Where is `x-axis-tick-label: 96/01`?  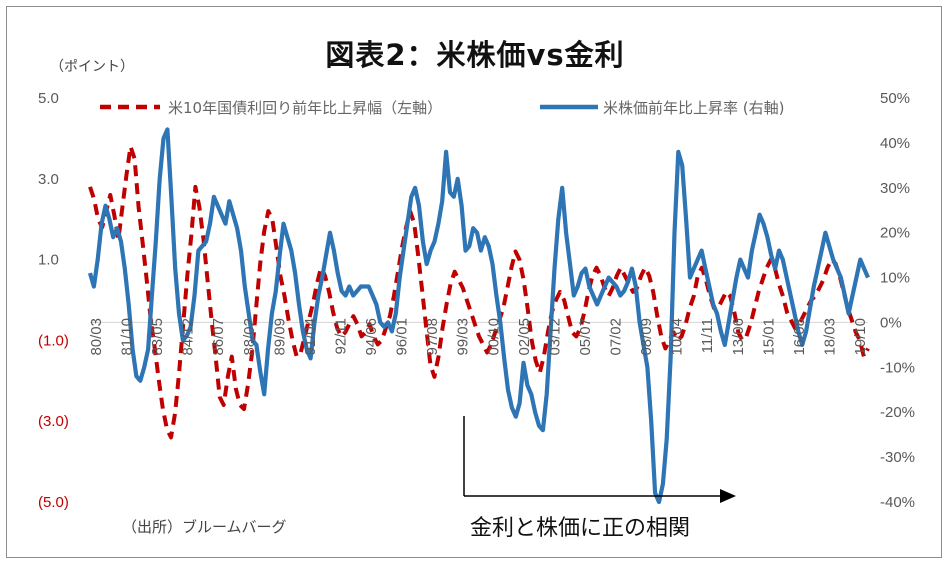
x-axis-tick-label: 96/01 is located at coordinates (402, 337).